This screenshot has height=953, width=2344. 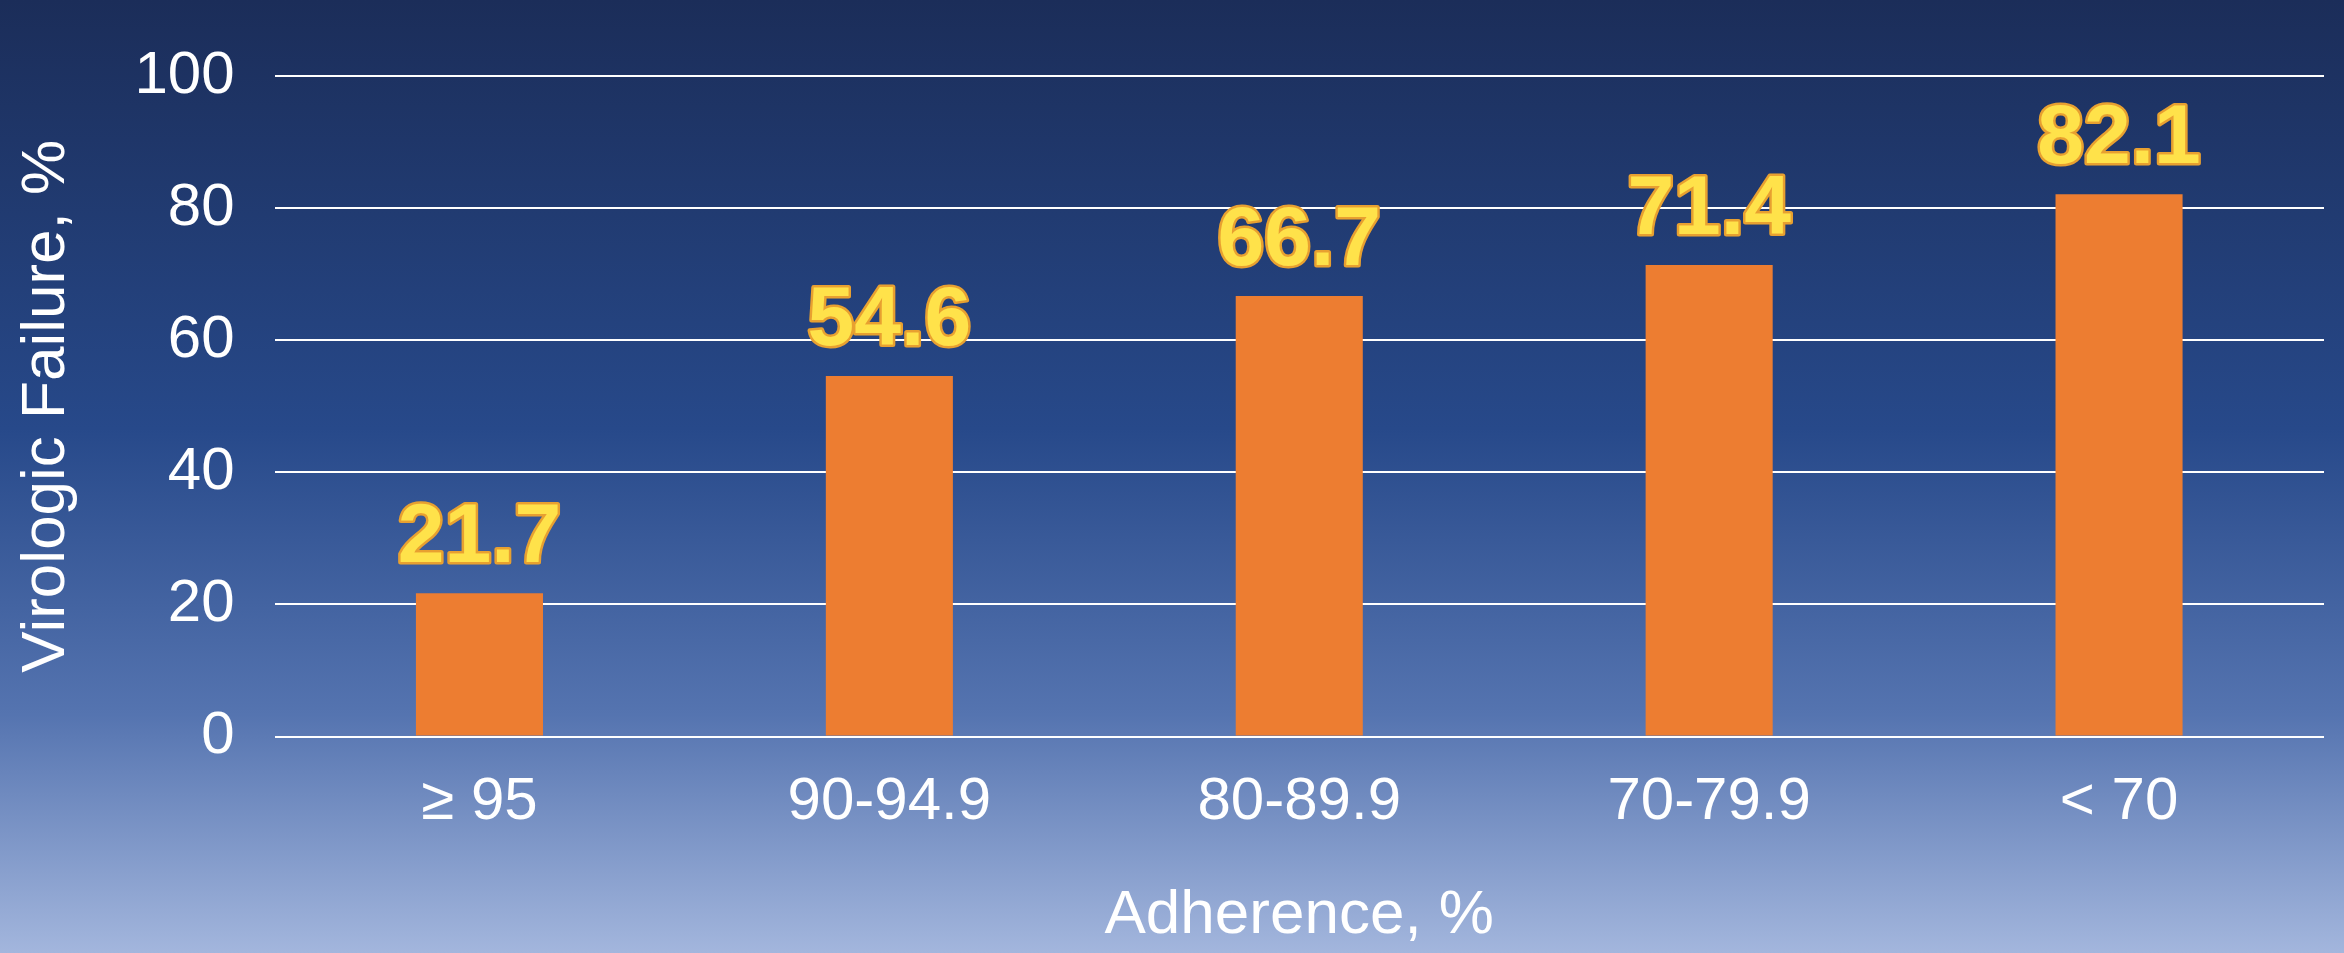 What do you see at coordinates (1299, 236) in the screenshot?
I see `data-label: 66.7` at bounding box center [1299, 236].